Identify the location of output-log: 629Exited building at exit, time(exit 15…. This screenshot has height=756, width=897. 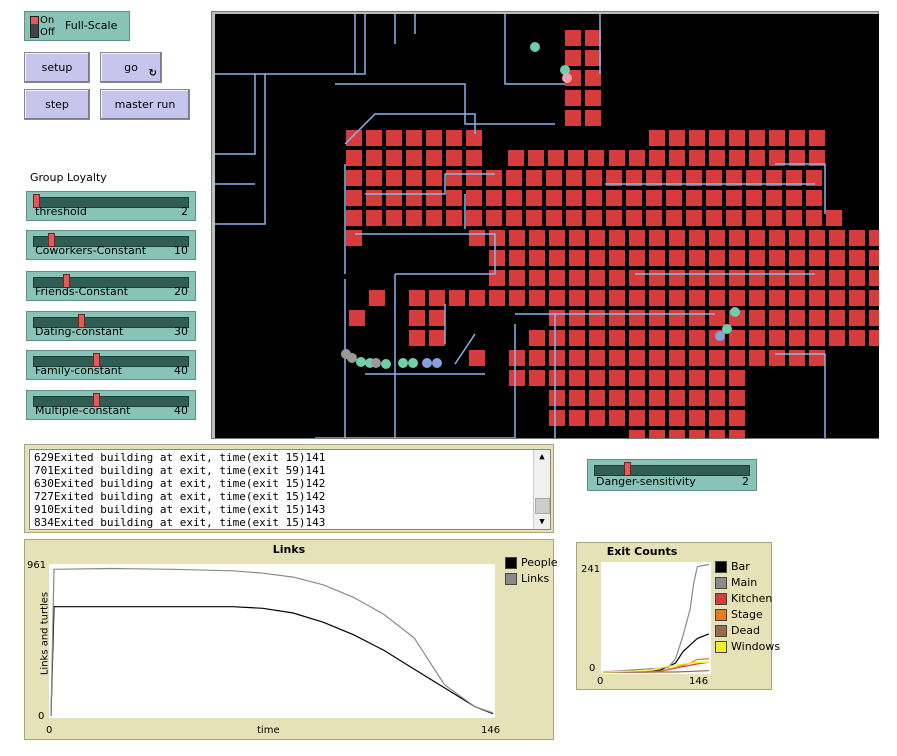
(290, 489).